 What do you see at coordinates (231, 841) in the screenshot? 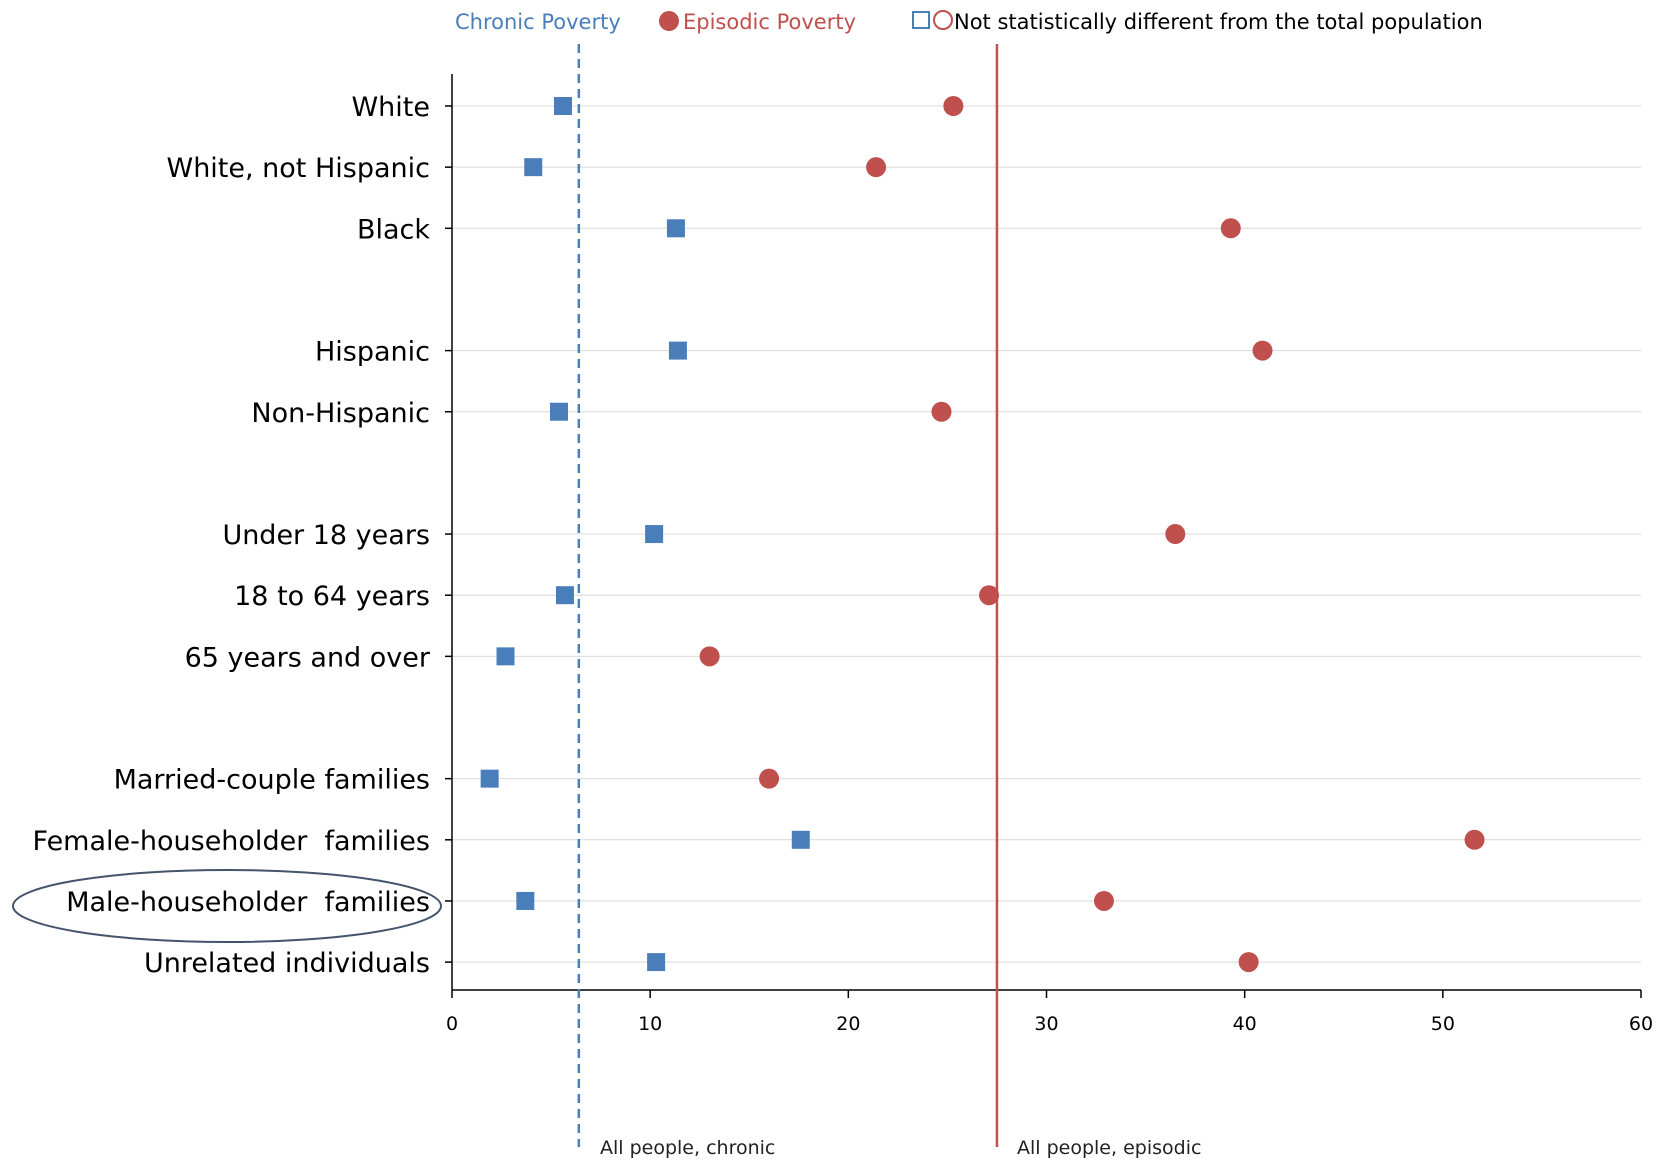
I see `category-label: Female-householder families` at bounding box center [231, 841].